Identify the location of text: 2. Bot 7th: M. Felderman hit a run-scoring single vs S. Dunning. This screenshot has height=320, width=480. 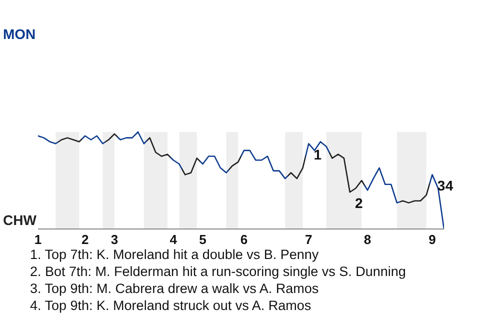
(218, 271).